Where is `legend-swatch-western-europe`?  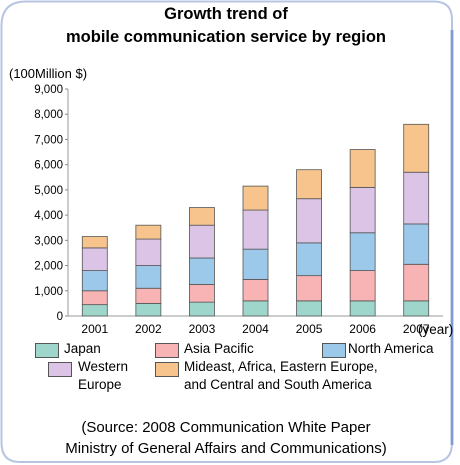 legend-swatch-western-europe is located at coordinates (60, 369).